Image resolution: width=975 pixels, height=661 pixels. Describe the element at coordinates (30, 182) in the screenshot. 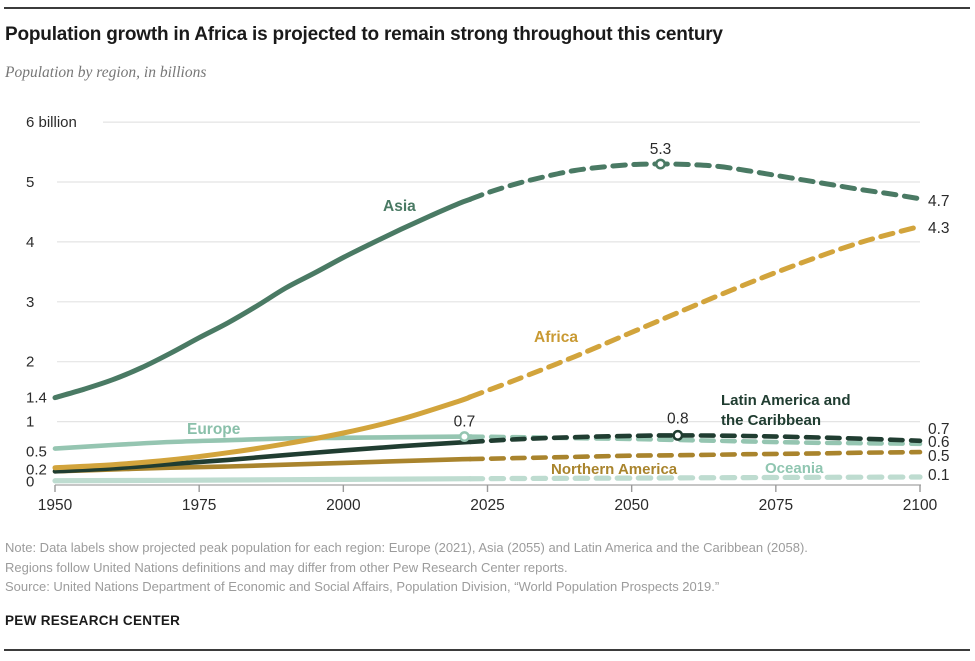

I see `svg-text: 5` at that location.